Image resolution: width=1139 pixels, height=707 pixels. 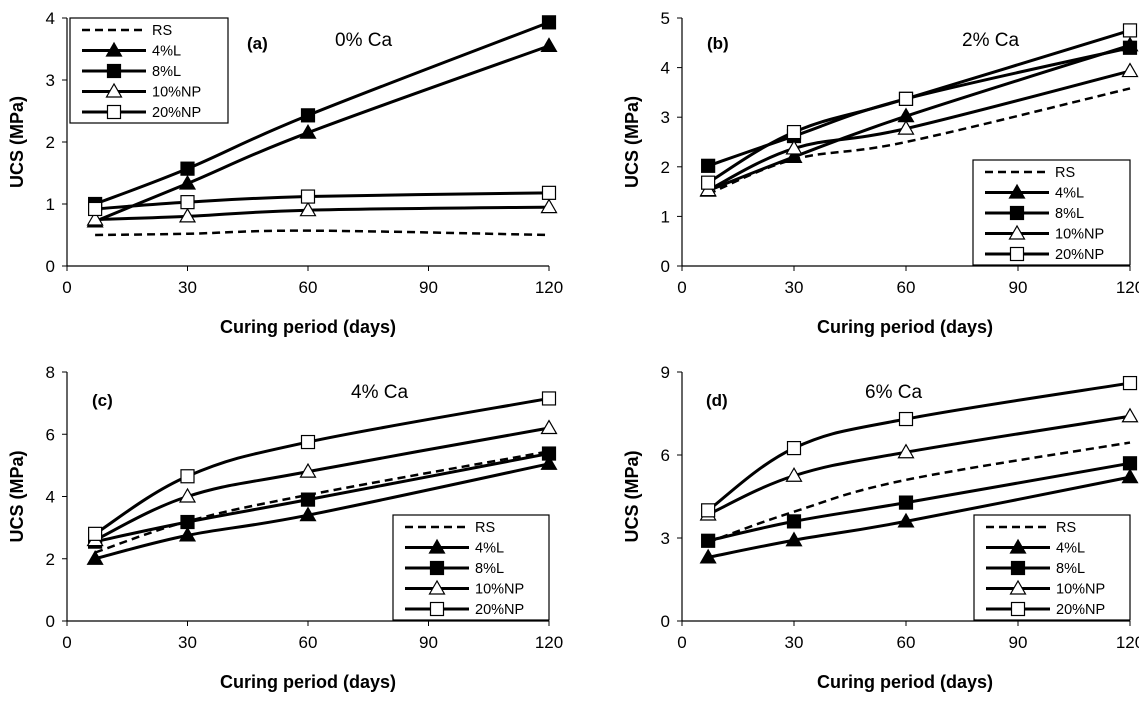 I want to click on x-tick-label: 60, so click(x=308, y=642).